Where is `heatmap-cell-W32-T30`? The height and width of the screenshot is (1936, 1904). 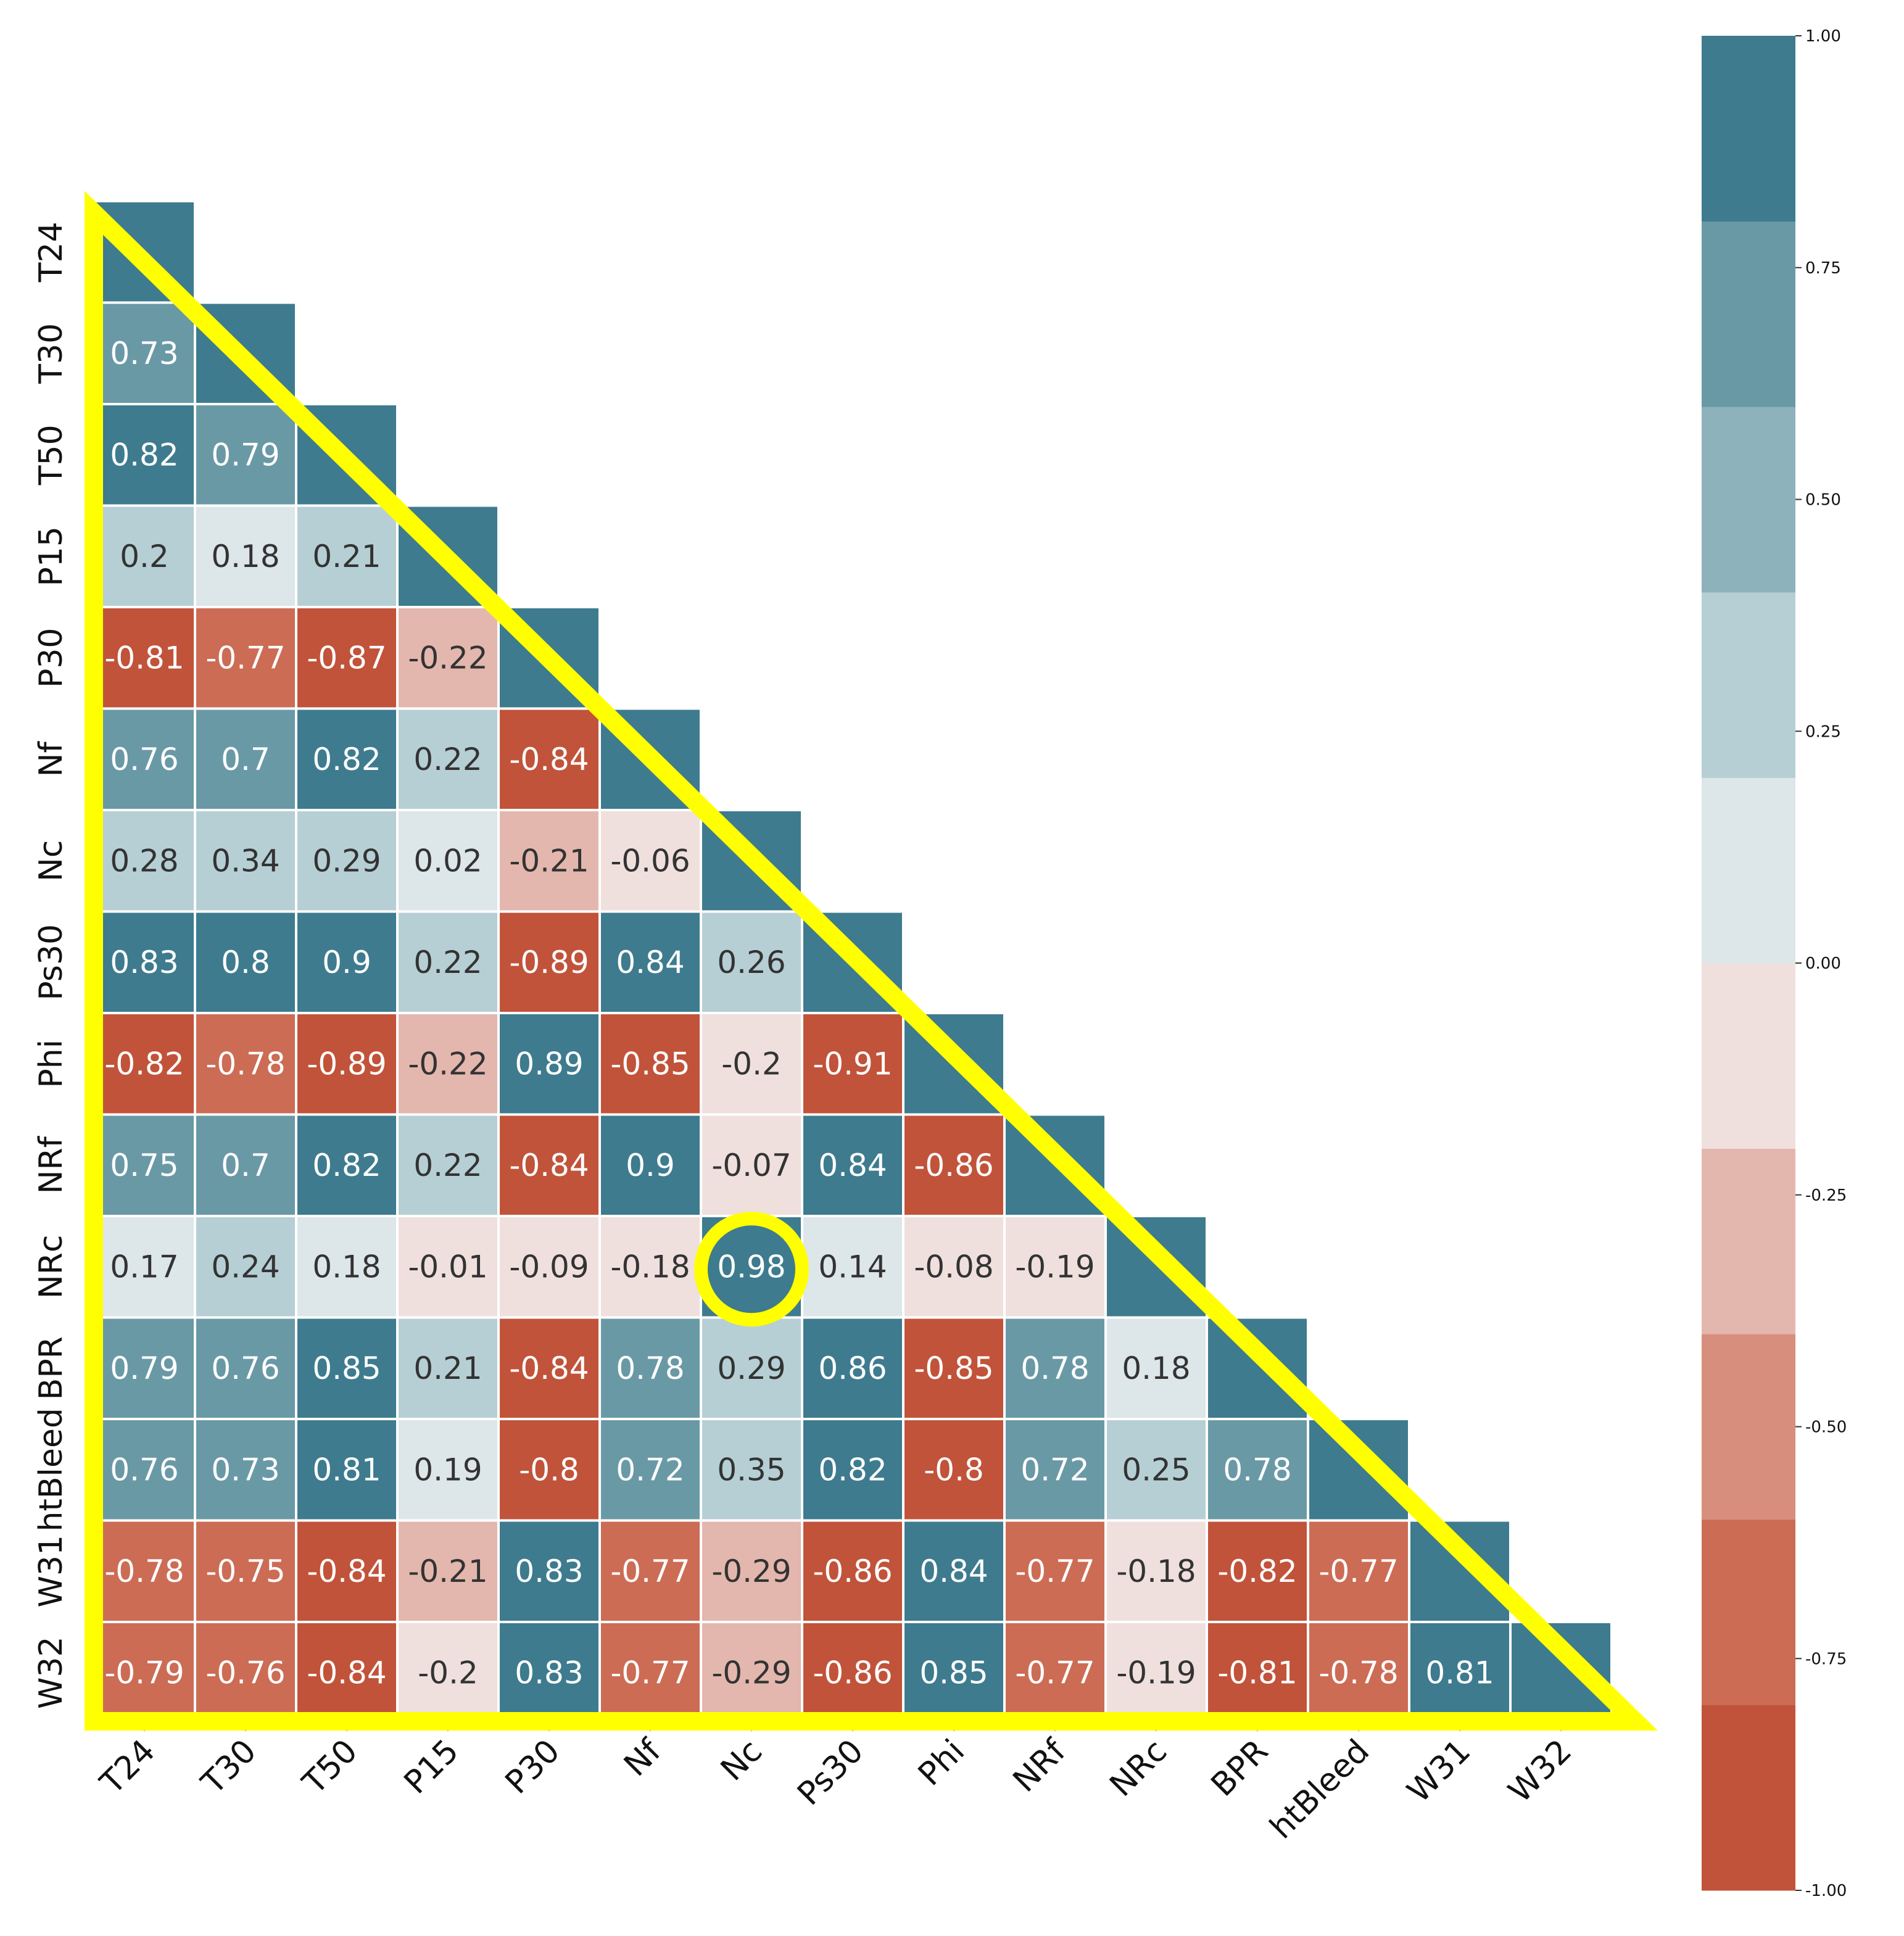 heatmap-cell-W32-T30 is located at coordinates (246, 1673).